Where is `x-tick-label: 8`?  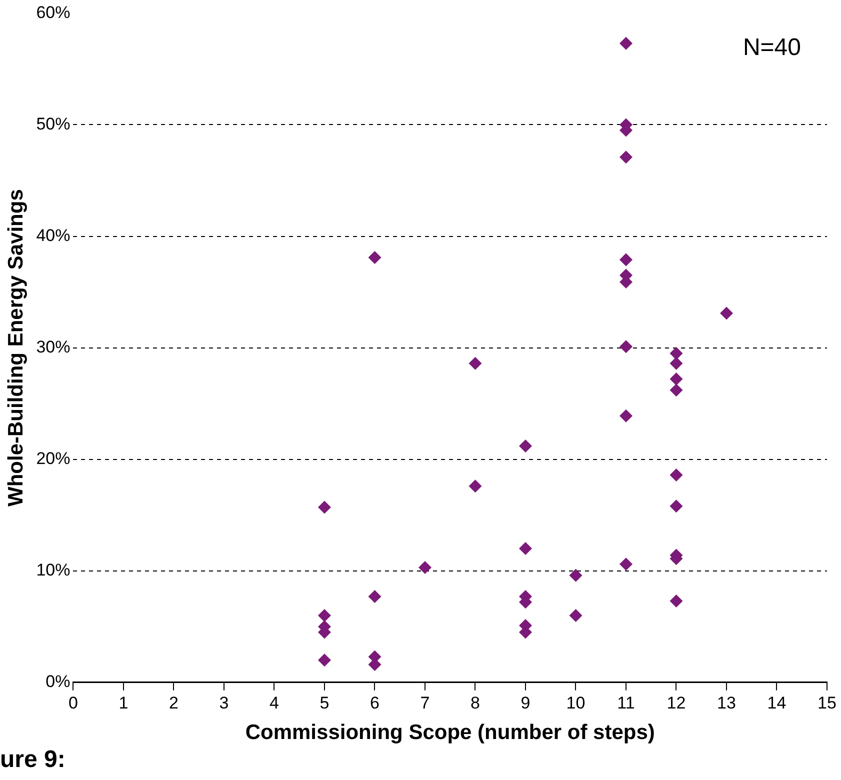 x-tick-label: 8 is located at coordinates (475, 702).